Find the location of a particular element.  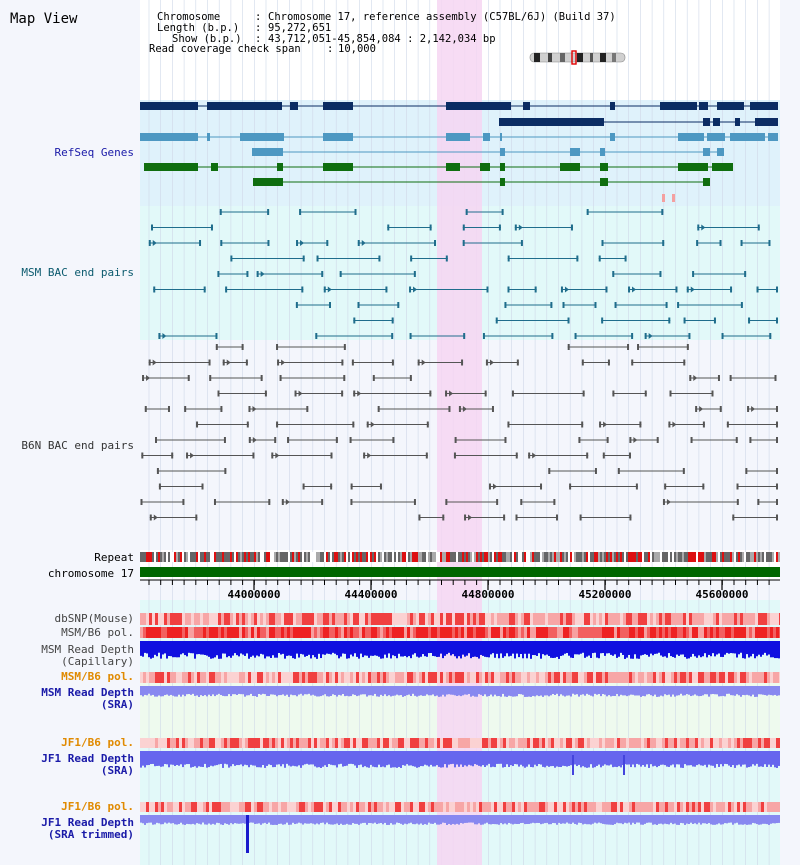

repeat-track is located at coordinates (460, 557).